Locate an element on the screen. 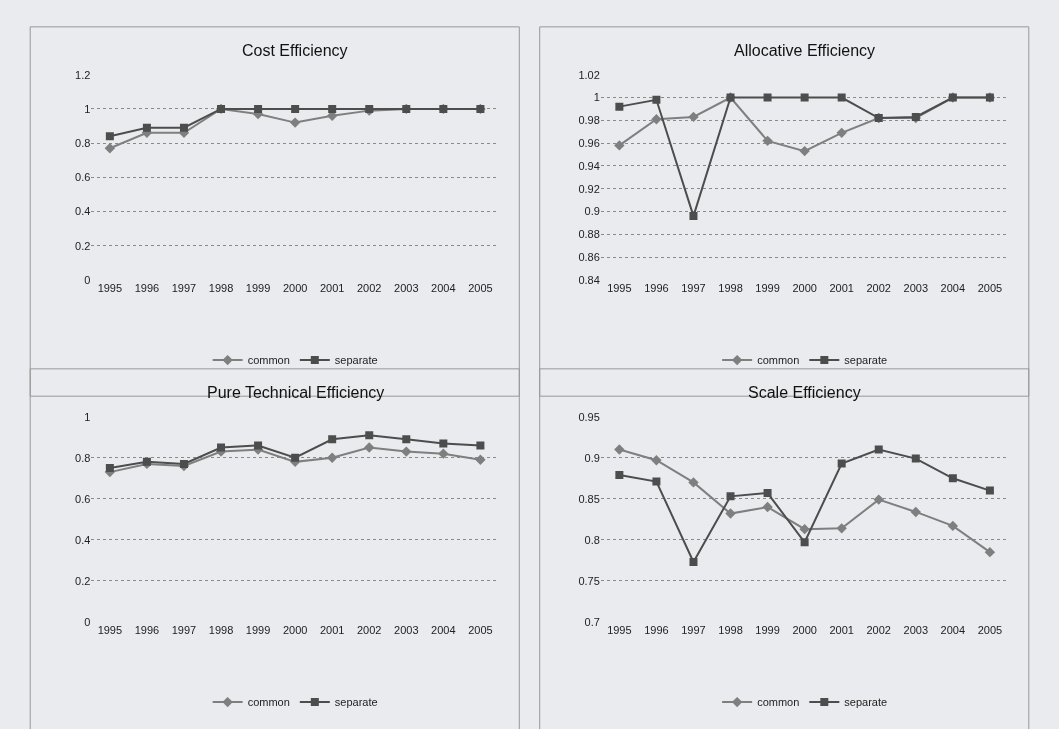 The height and width of the screenshot is (729, 1059). y-tick-label: 0.94 is located at coordinates (589, 165).